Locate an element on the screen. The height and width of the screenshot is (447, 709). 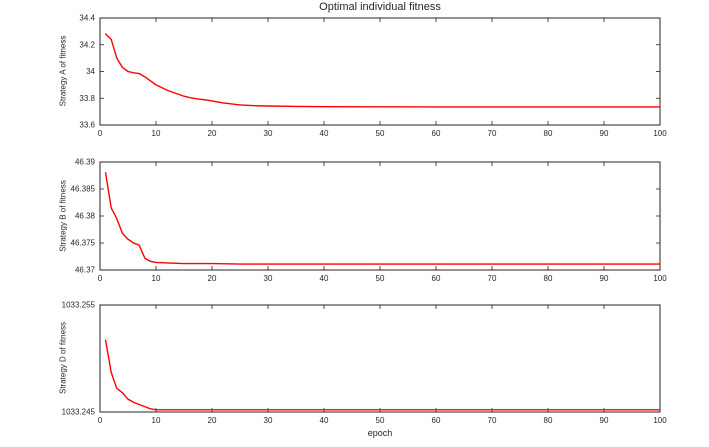
y-tick-label: 33.8 is located at coordinates (87, 98).